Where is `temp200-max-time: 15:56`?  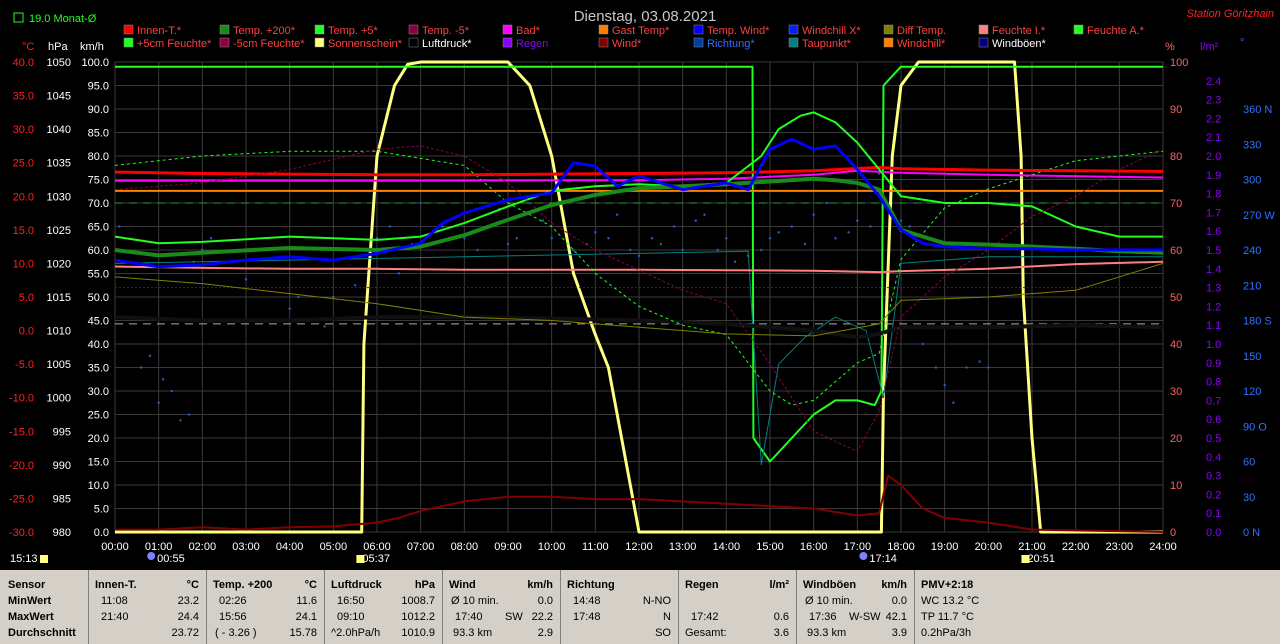
temp200-max-time: 15:56 is located at coordinates (233, 617).